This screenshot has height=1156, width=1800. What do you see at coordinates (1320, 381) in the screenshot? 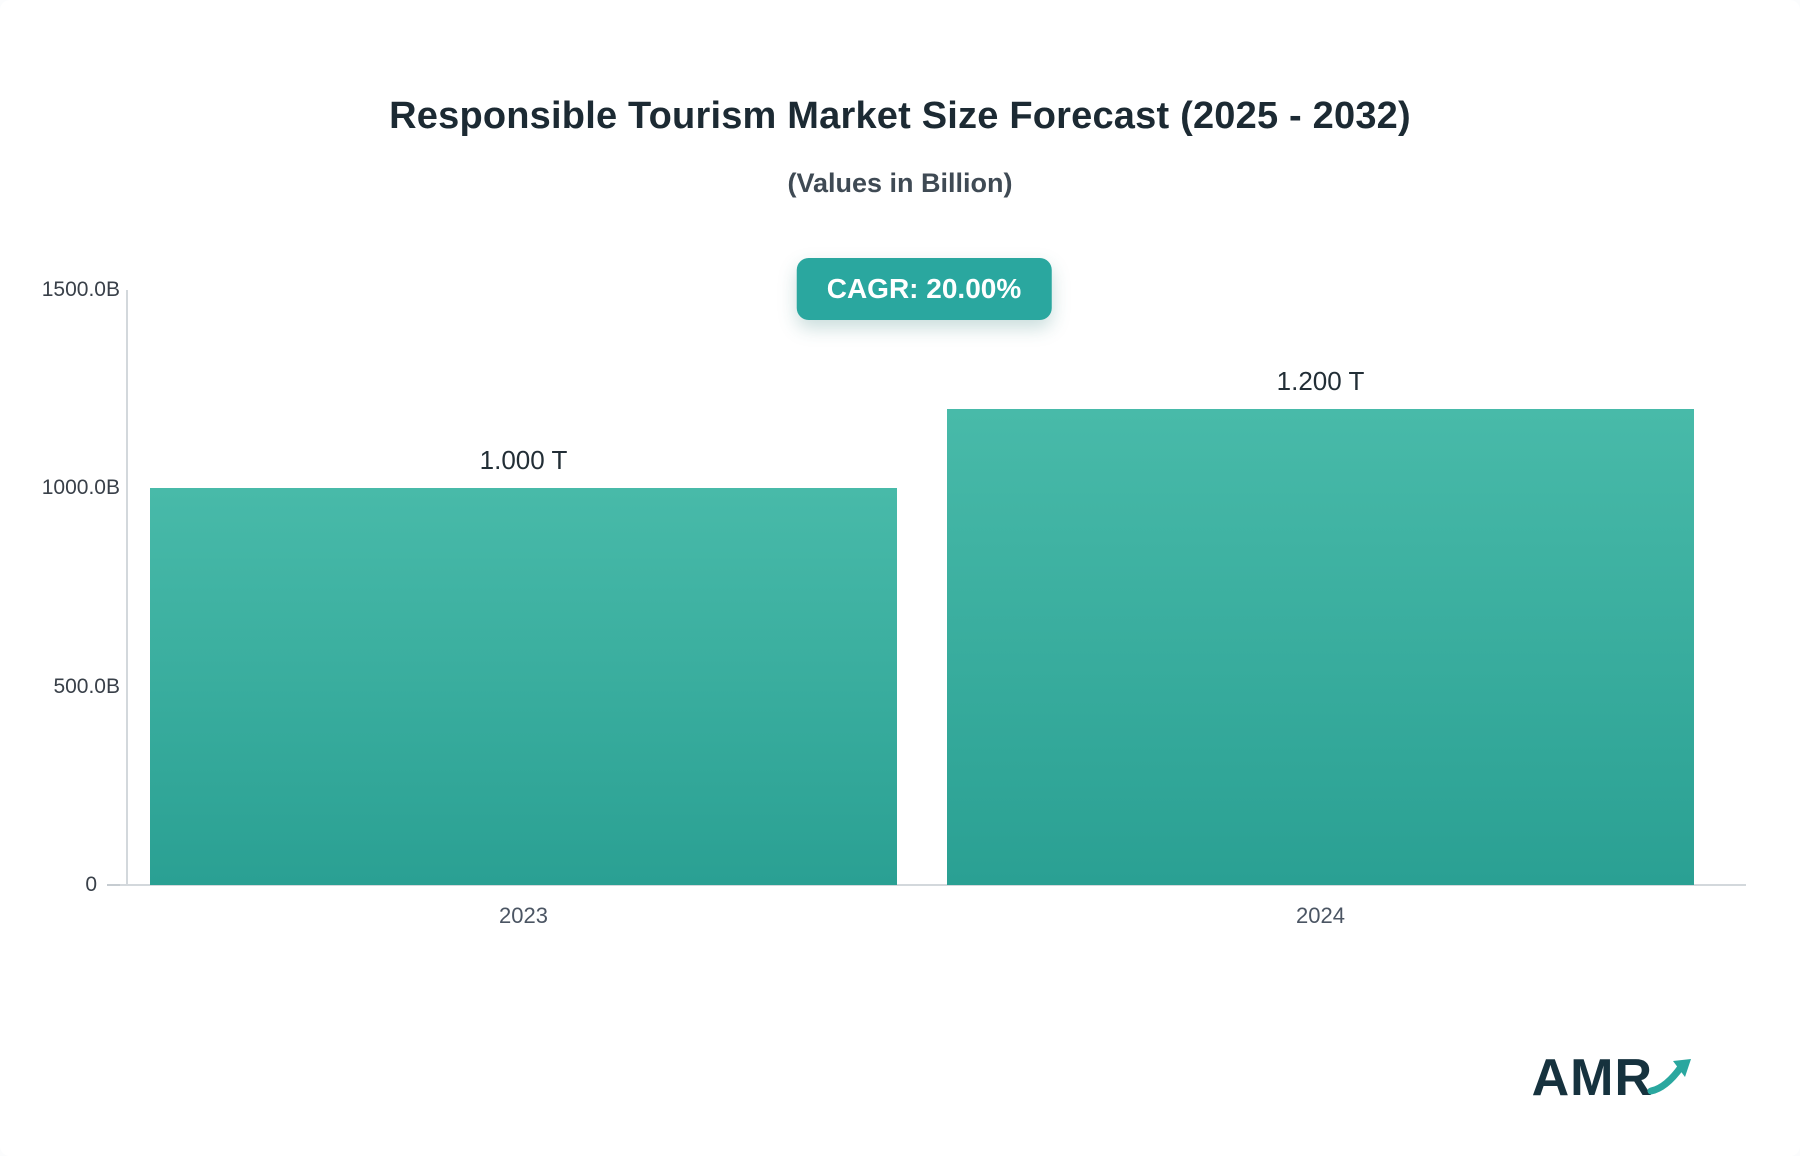
I see `bar-value-label: 1.200 T` at bounding box center [1320, 381].